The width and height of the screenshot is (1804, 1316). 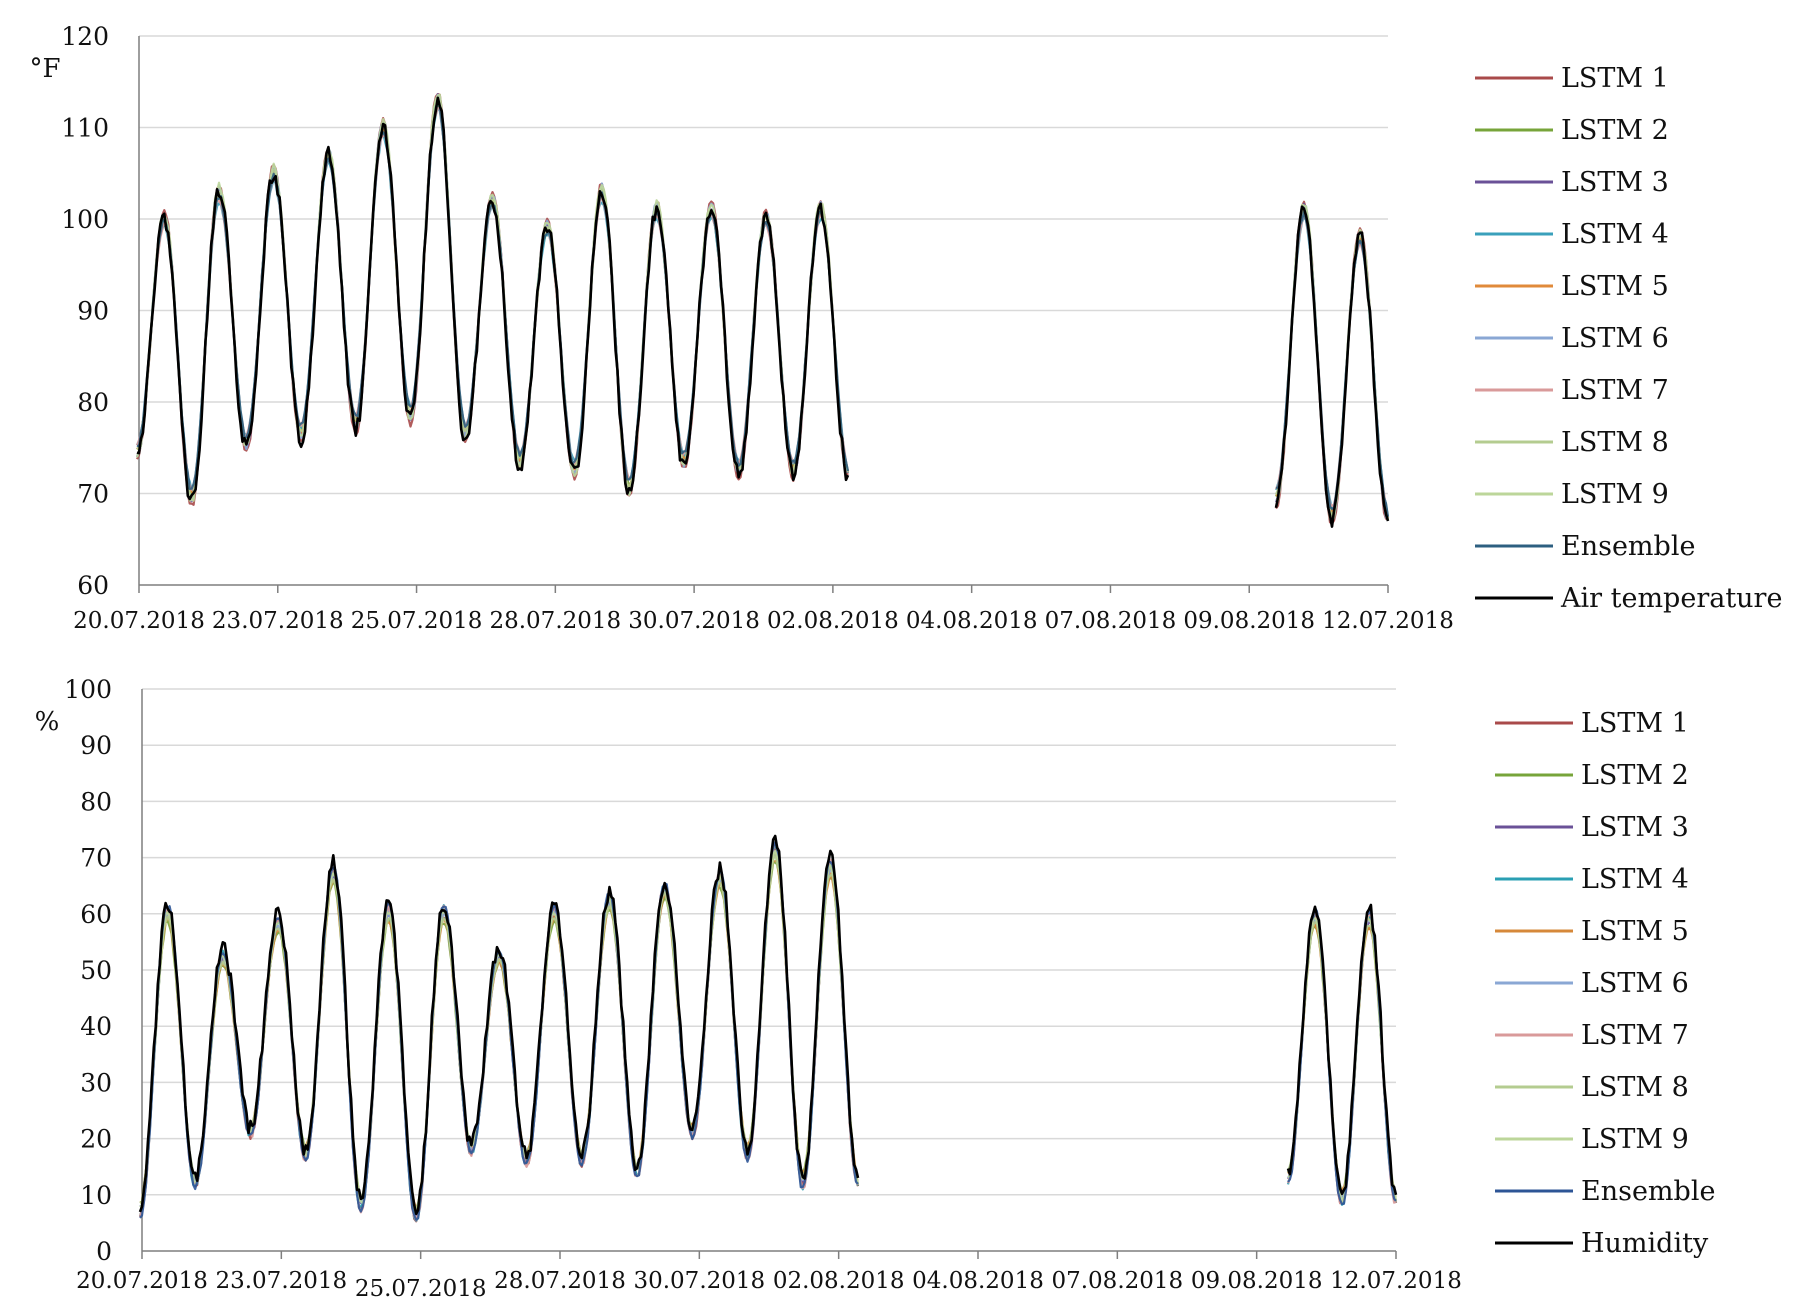 What do you see at coordinates (96, 1195) in the screenshot?
I see `y-tick-label: 10` at bounding box center [96, 1195].